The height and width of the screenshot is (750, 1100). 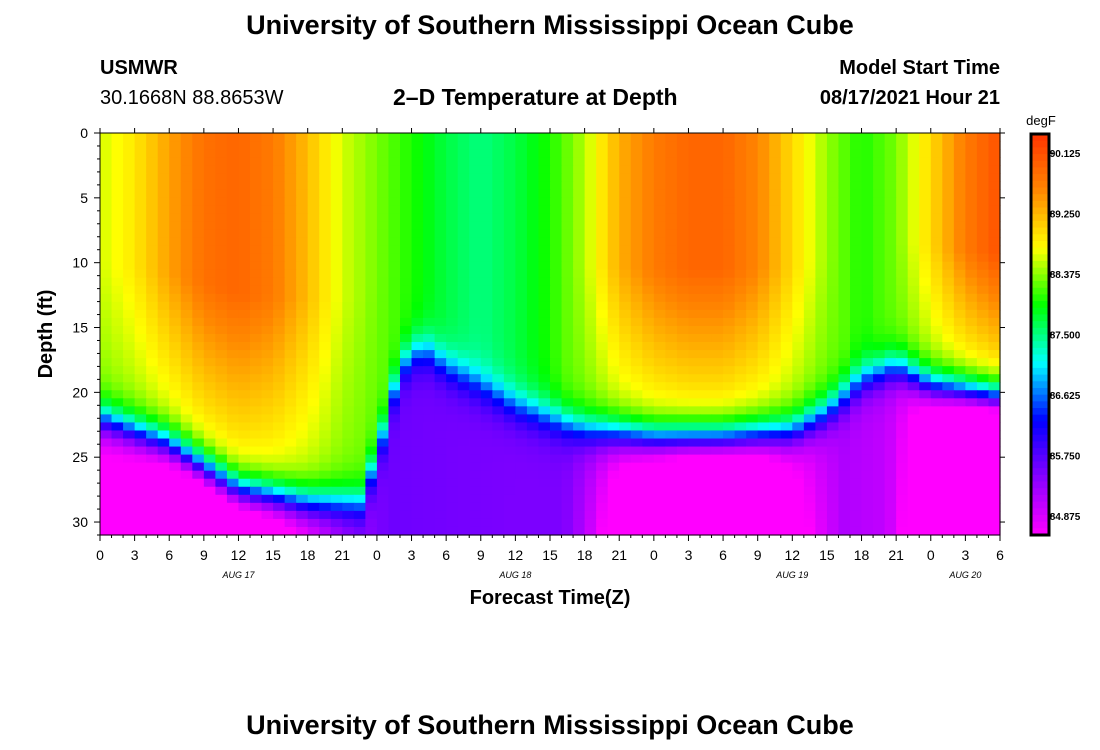 I want to click on plot-title: 2–D Temperature at Depth, so click(x=535, y=97).